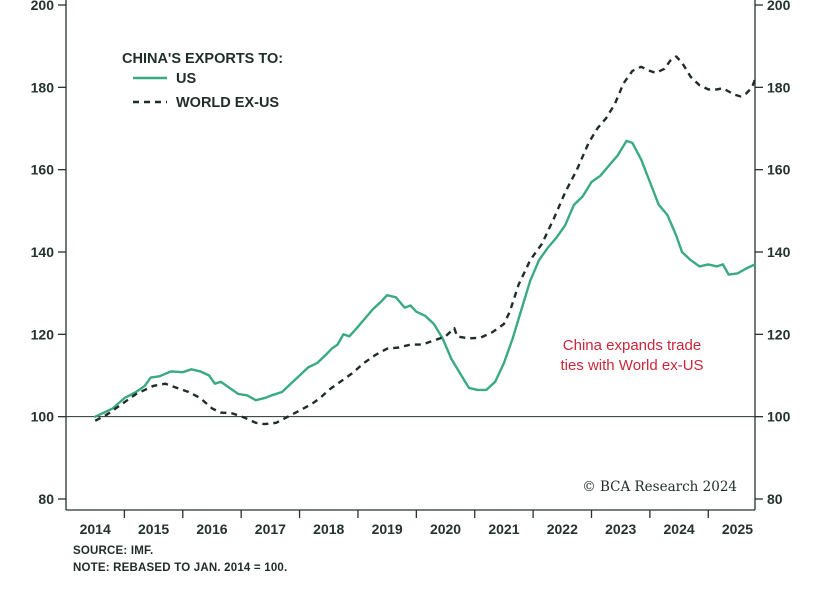 This screenshot has width=824, height=590. What do you see at coordinates (562, 529) in the screenshot?
I see `x-tick-label: 2022` at bounding box center [562, 529].